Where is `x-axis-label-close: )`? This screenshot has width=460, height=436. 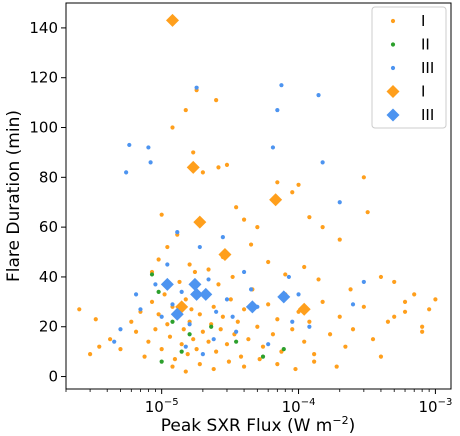 x-axis-label-close: ) is located at coordinates (352, 426).